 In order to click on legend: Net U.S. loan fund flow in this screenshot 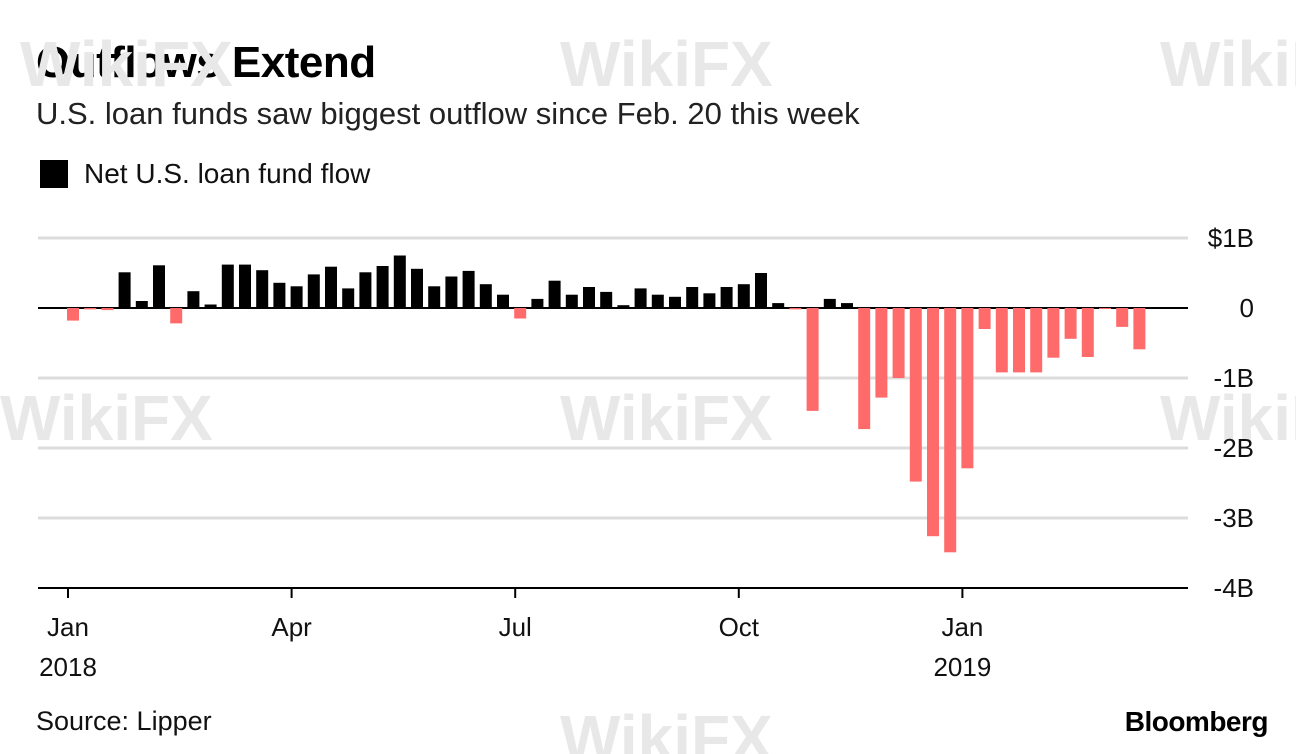, I will do `click(205, 174)`.